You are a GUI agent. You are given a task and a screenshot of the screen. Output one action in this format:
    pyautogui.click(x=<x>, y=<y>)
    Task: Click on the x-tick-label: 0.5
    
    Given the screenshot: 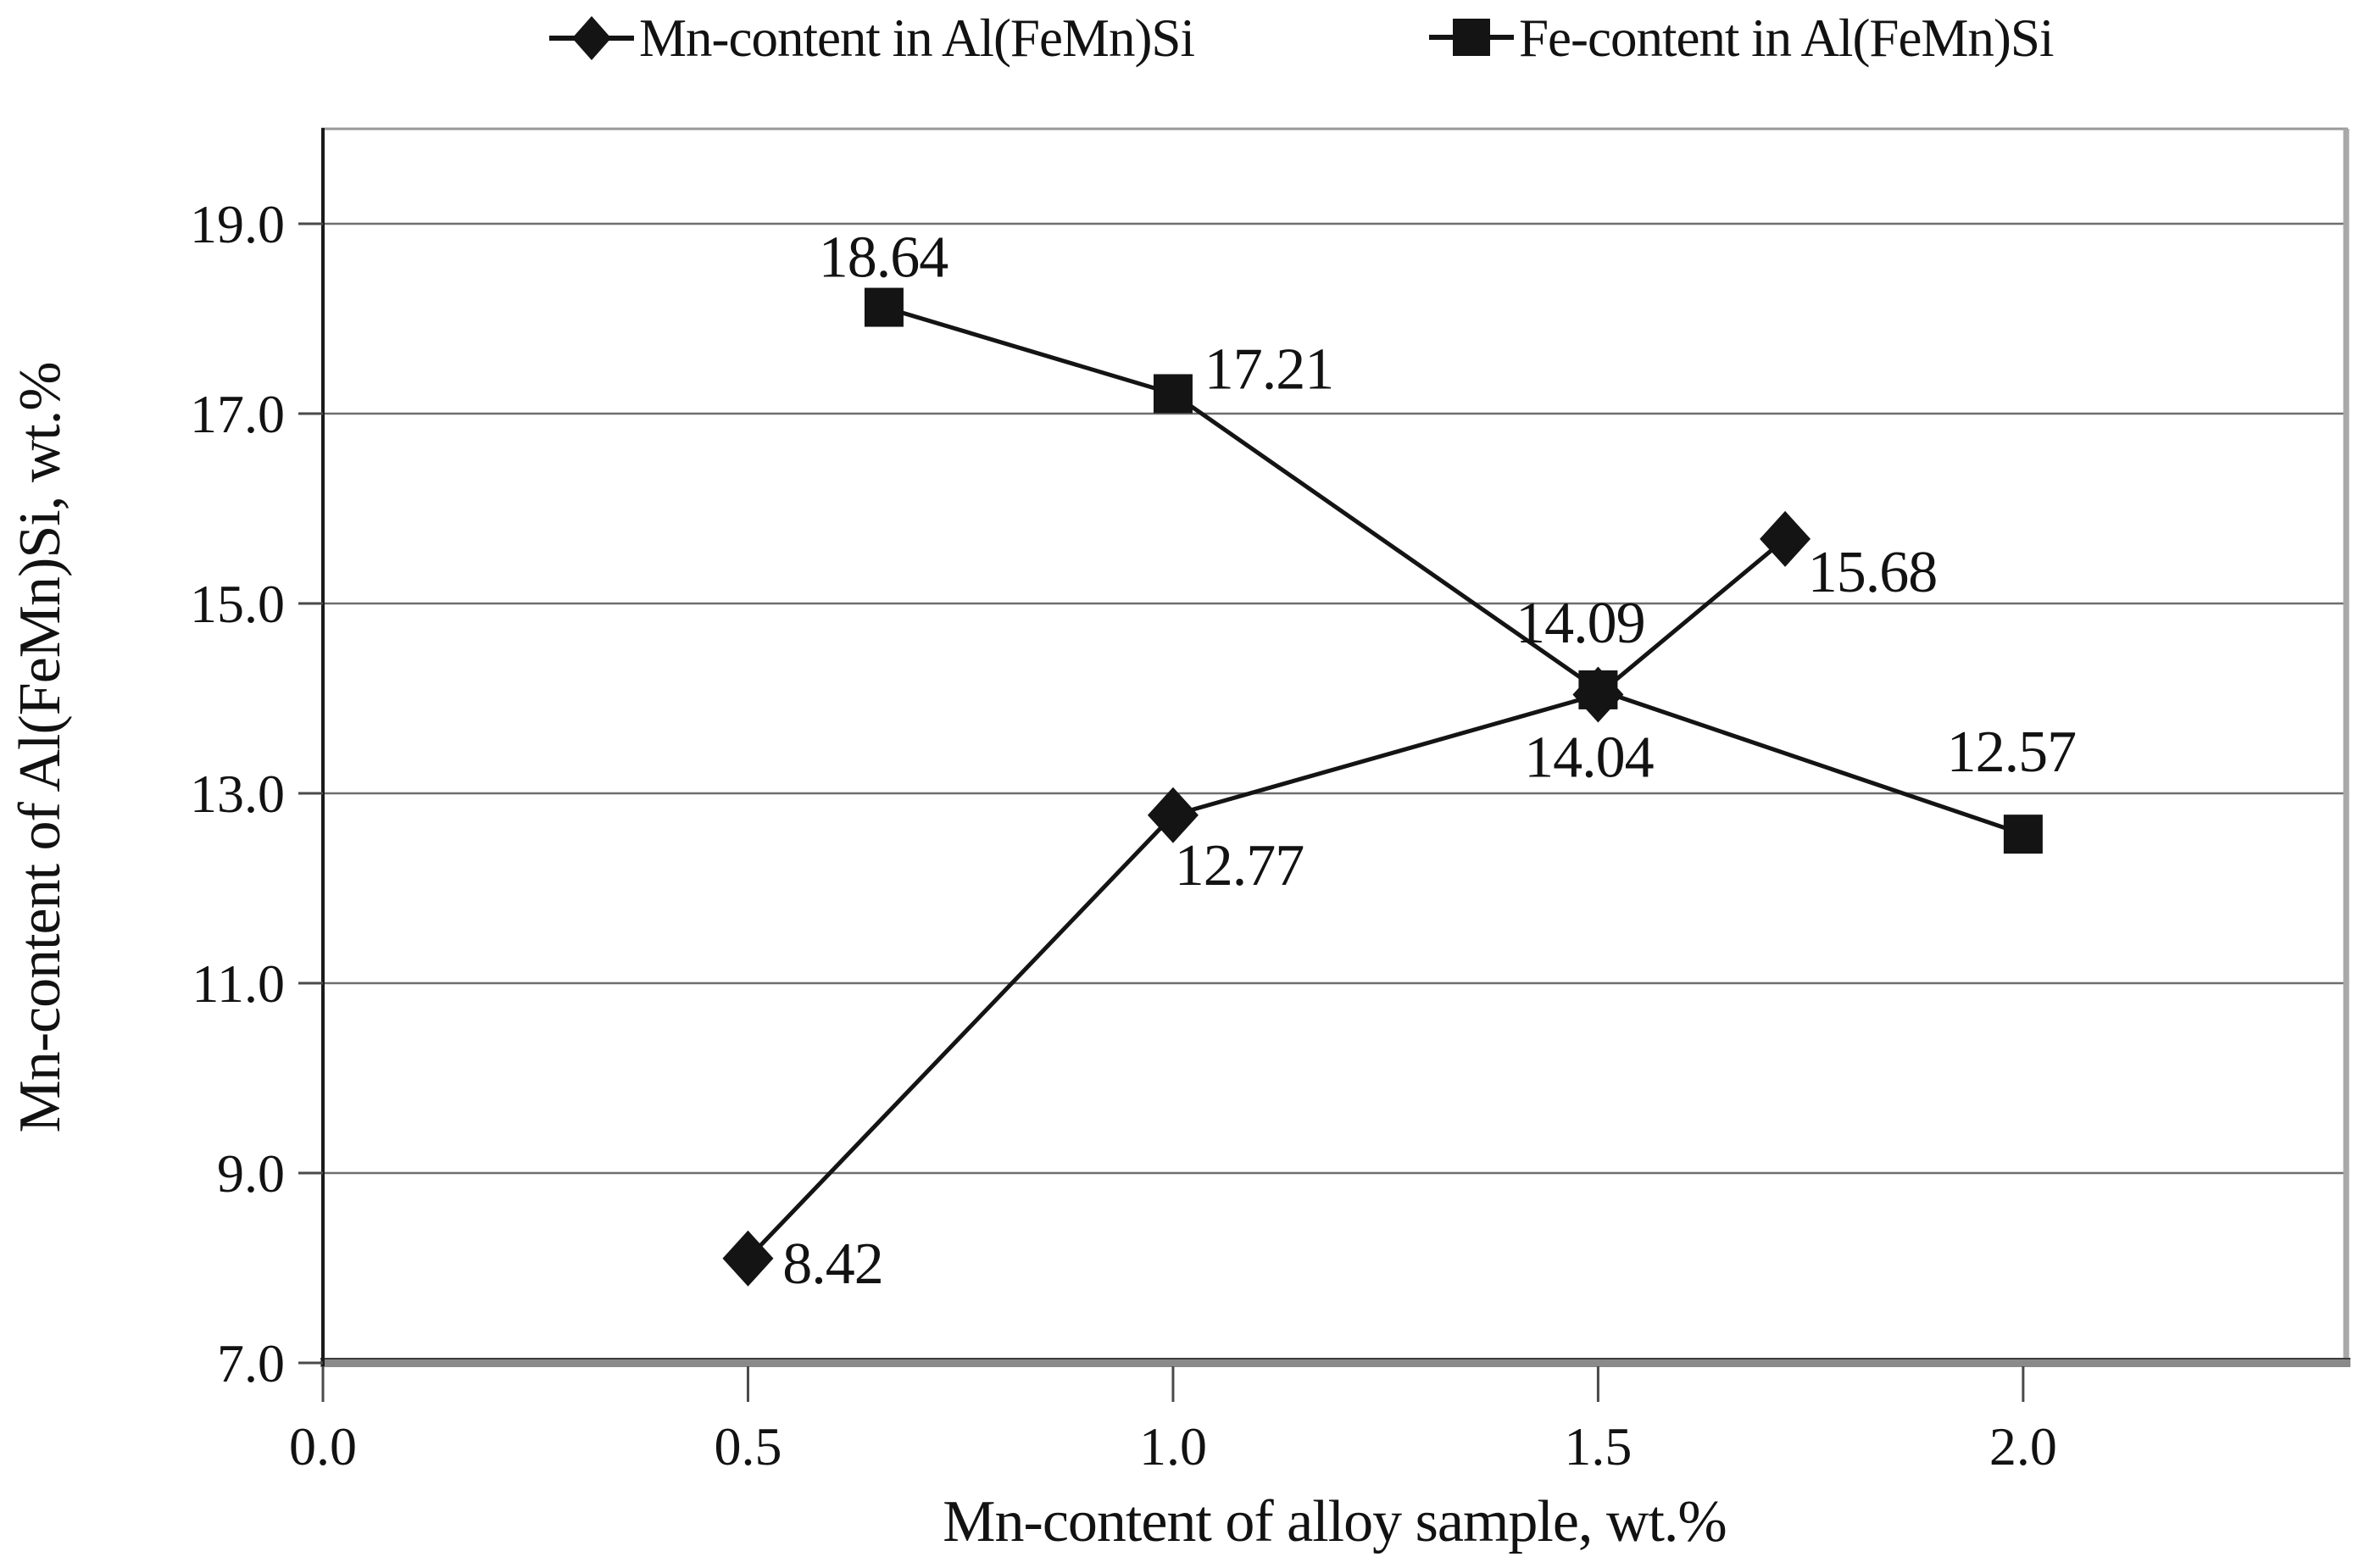 What is the action you would take?
    pyautogui.click(x=748, y=1446)
    